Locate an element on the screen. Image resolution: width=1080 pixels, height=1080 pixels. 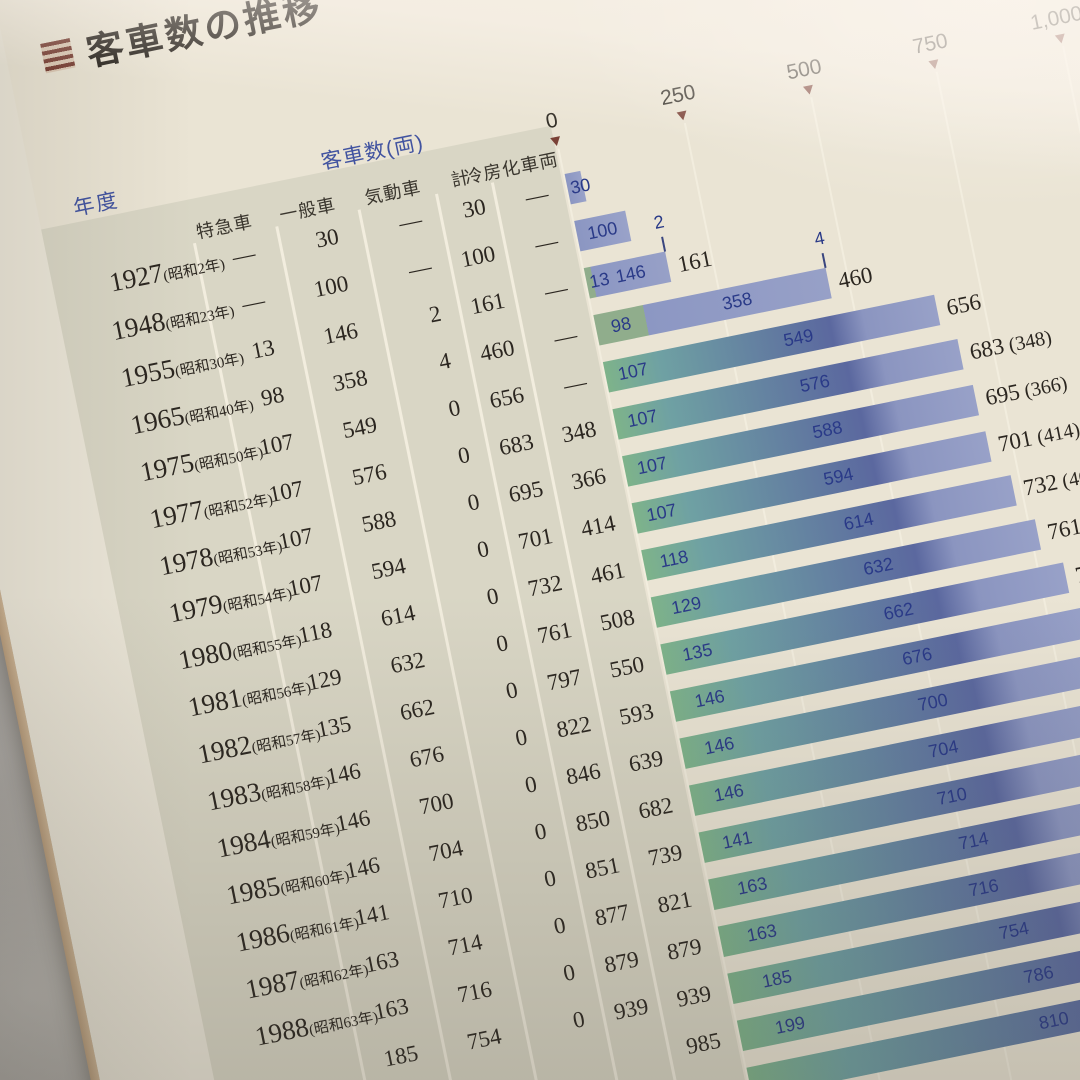
bar-green-segment-label: 98 is located at coordinates (621, 324).